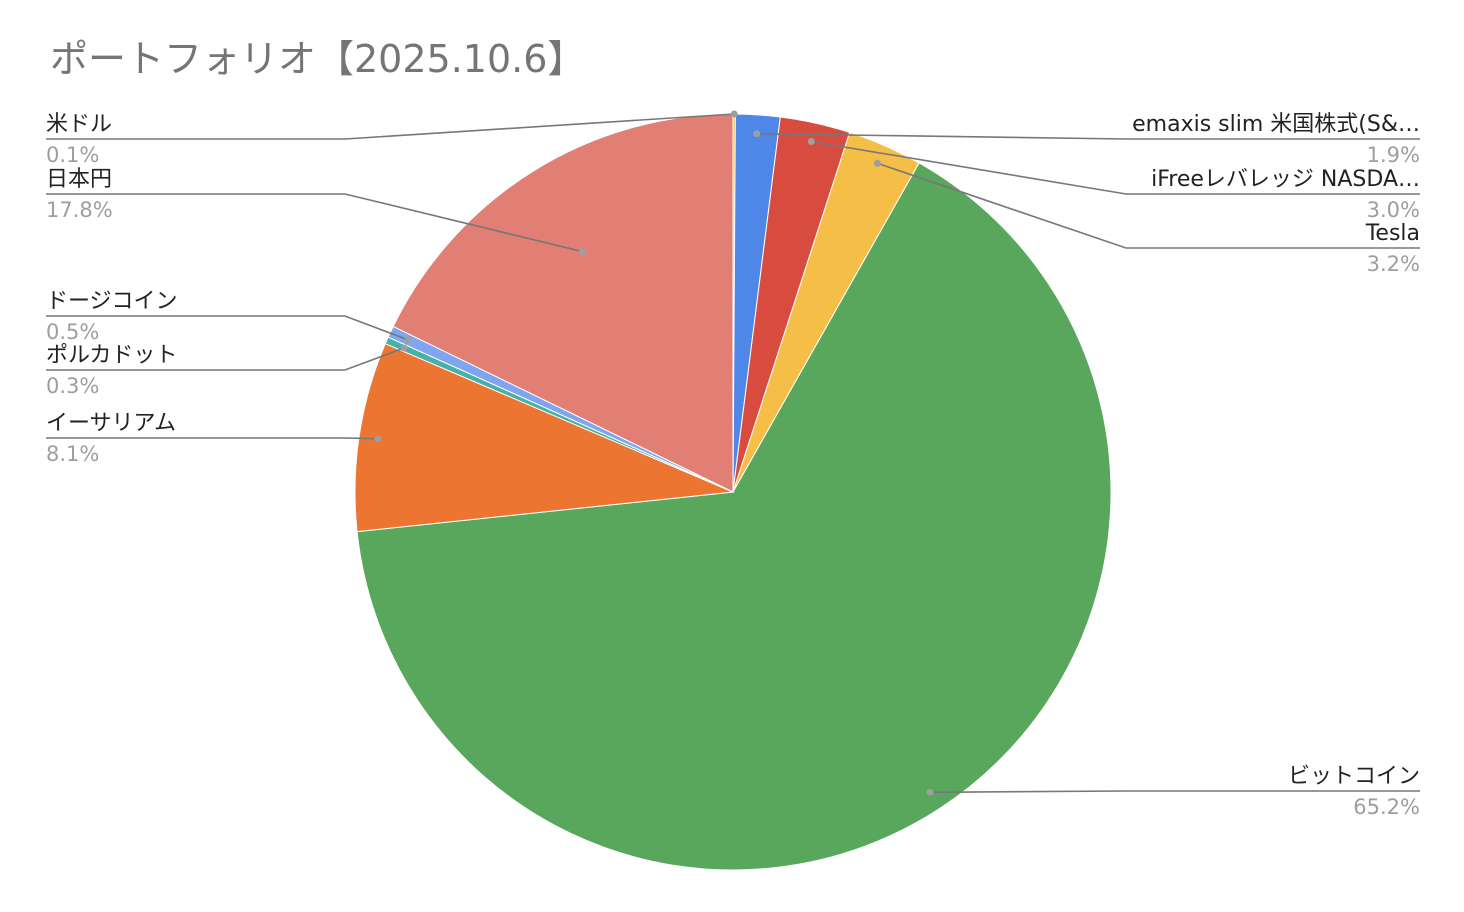 This screenshot has height=912, width=1464. I want to click on slice-9-anchor-dot, so click(583, 252).